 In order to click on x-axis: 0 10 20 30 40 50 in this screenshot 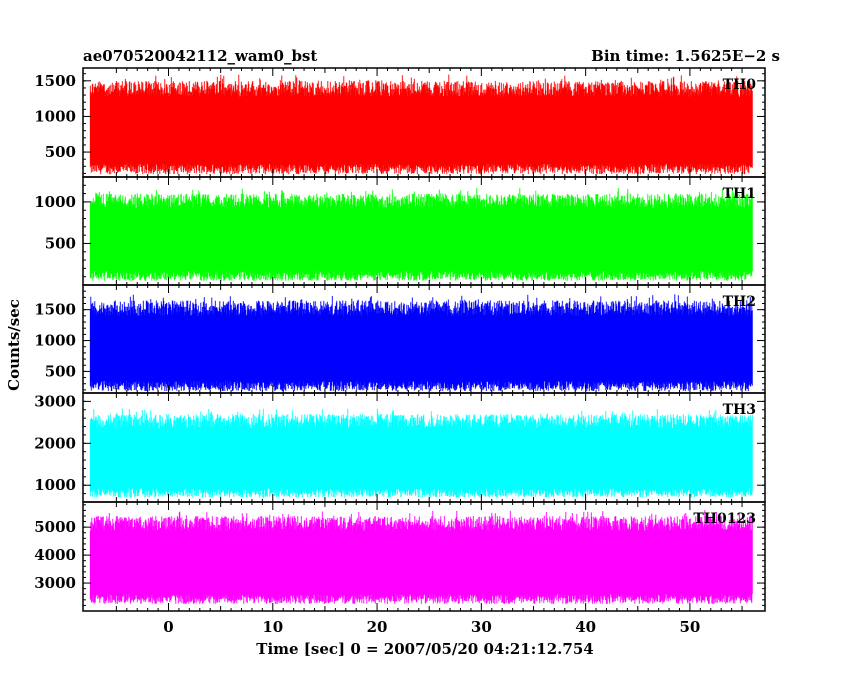, I will do `click(431, 627)`.